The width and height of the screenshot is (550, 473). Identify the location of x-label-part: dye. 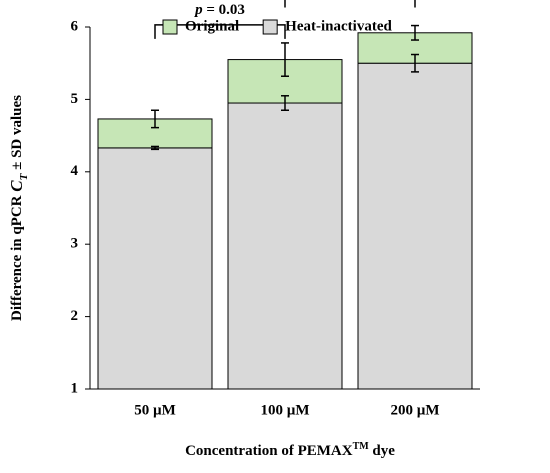
(382, 451).